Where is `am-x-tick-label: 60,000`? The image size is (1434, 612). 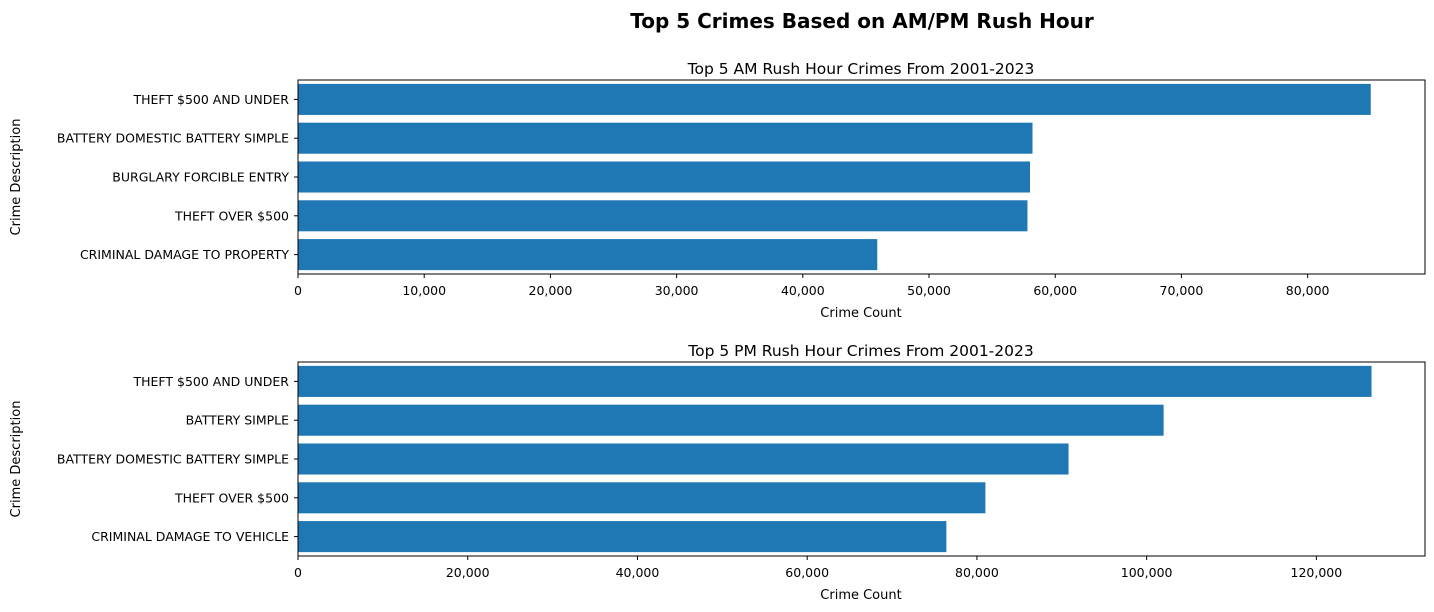 am-x-tick-label: 60,000 is located at coordinates (1055, 290).